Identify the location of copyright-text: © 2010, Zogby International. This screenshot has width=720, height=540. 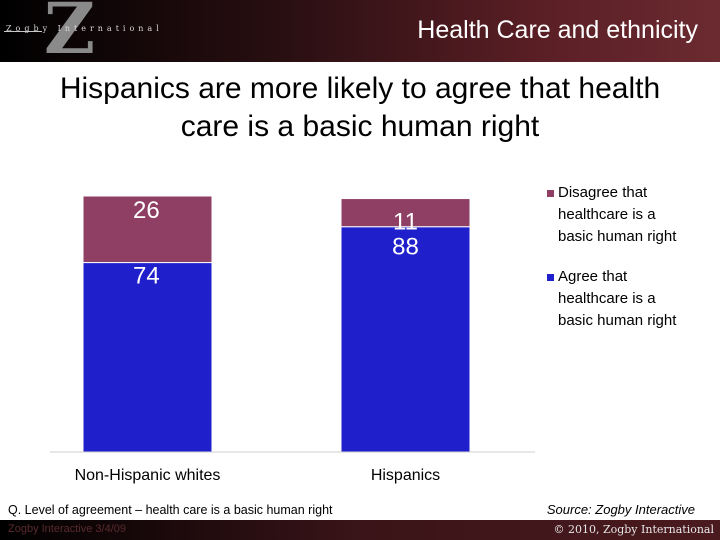
(633, 529).